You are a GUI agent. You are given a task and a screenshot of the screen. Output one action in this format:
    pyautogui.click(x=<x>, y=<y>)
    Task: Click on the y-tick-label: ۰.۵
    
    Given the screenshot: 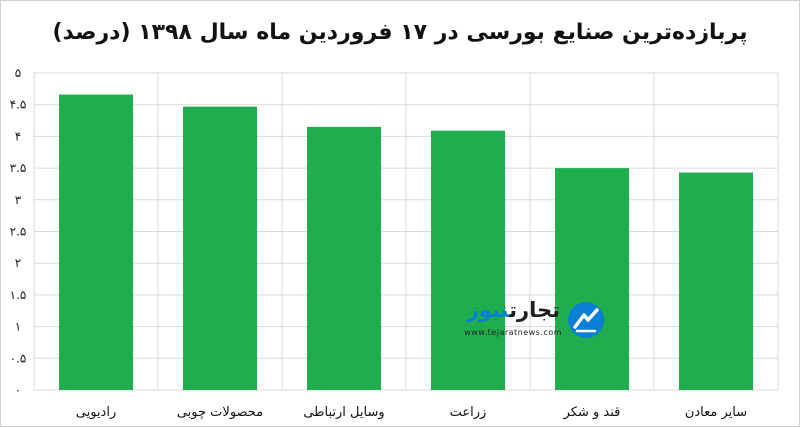 What is the action you would take?
    pyautogui.click(x=18, y=358)
    